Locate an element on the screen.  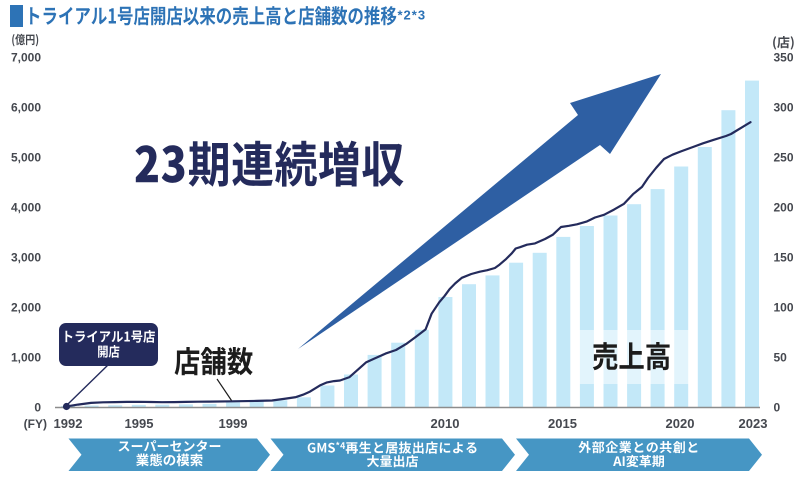
svg-text: 250 is located at coordinates (784, 158).